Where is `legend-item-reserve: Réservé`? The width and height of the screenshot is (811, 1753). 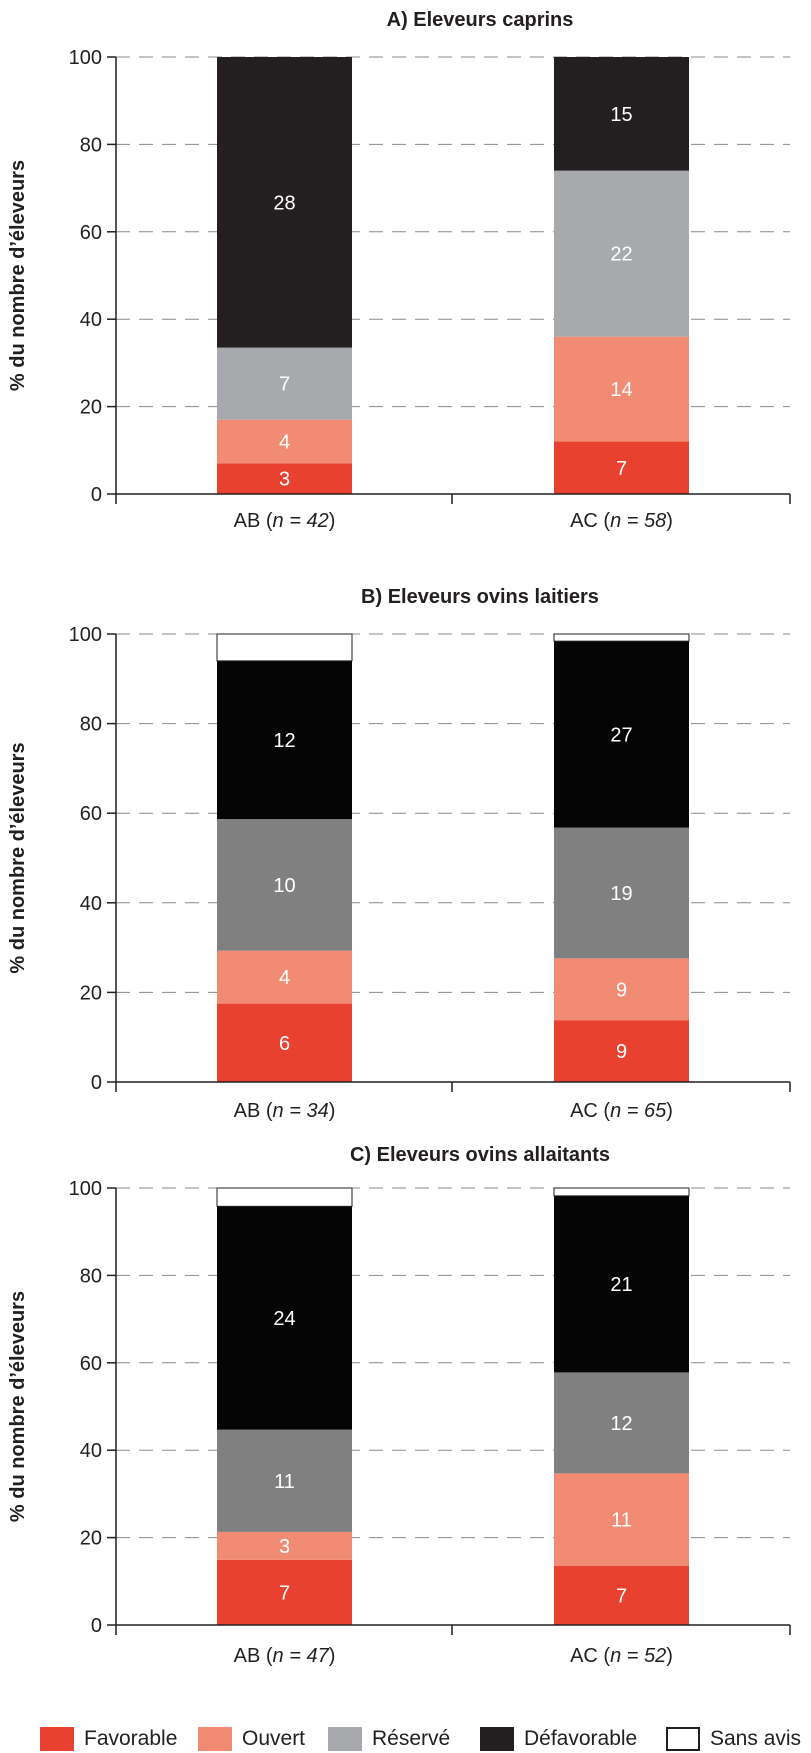 legend-item-reserve: Réservé is located at coordinates (389, 1738).